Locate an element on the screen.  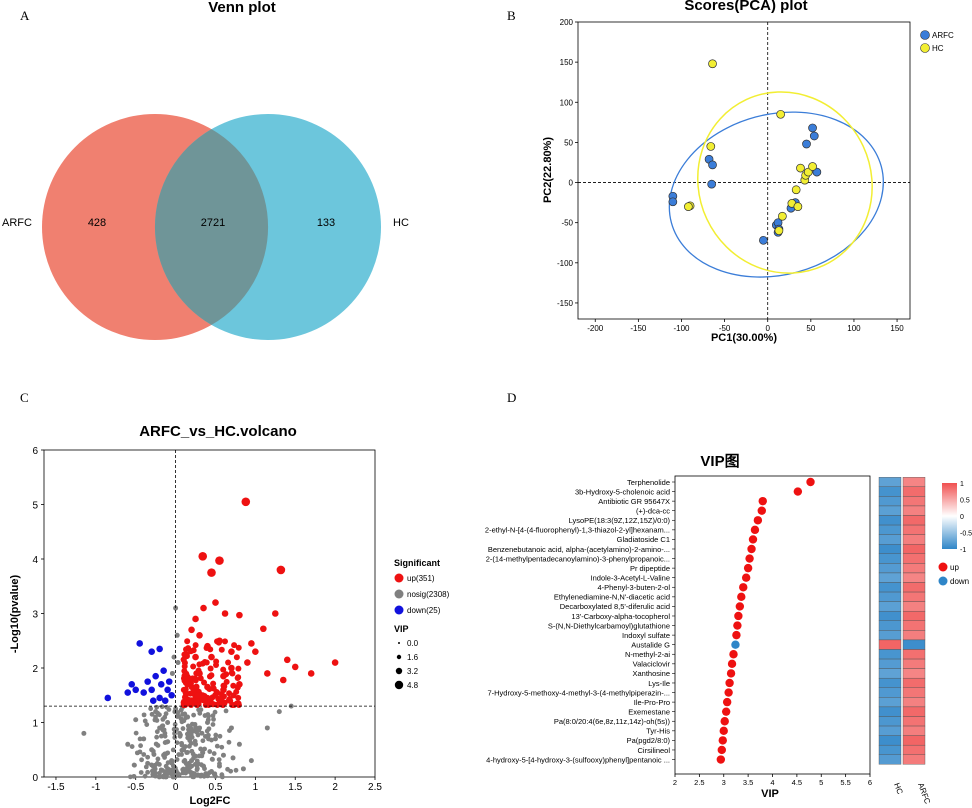
pca-plot-frame is located at coordinates (744, 170).